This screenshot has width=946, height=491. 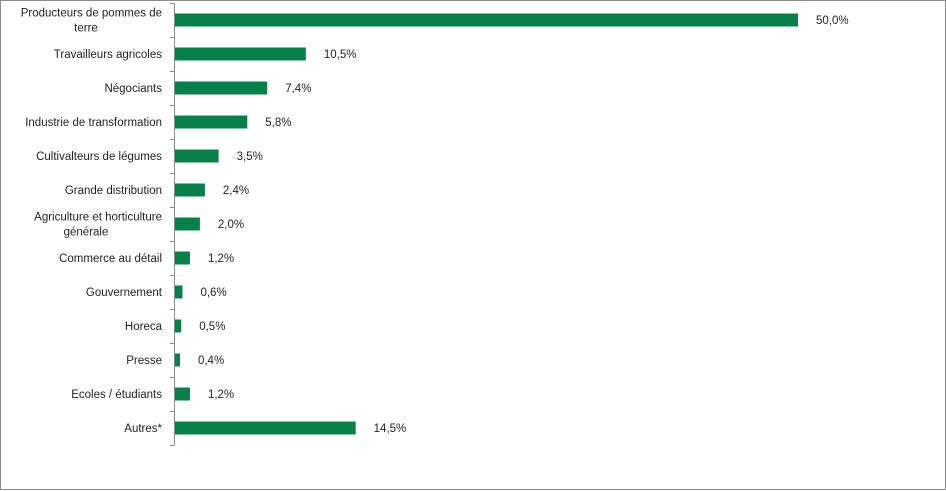 I want to click on data-label: 2,0%, so click(x=231, y=225).